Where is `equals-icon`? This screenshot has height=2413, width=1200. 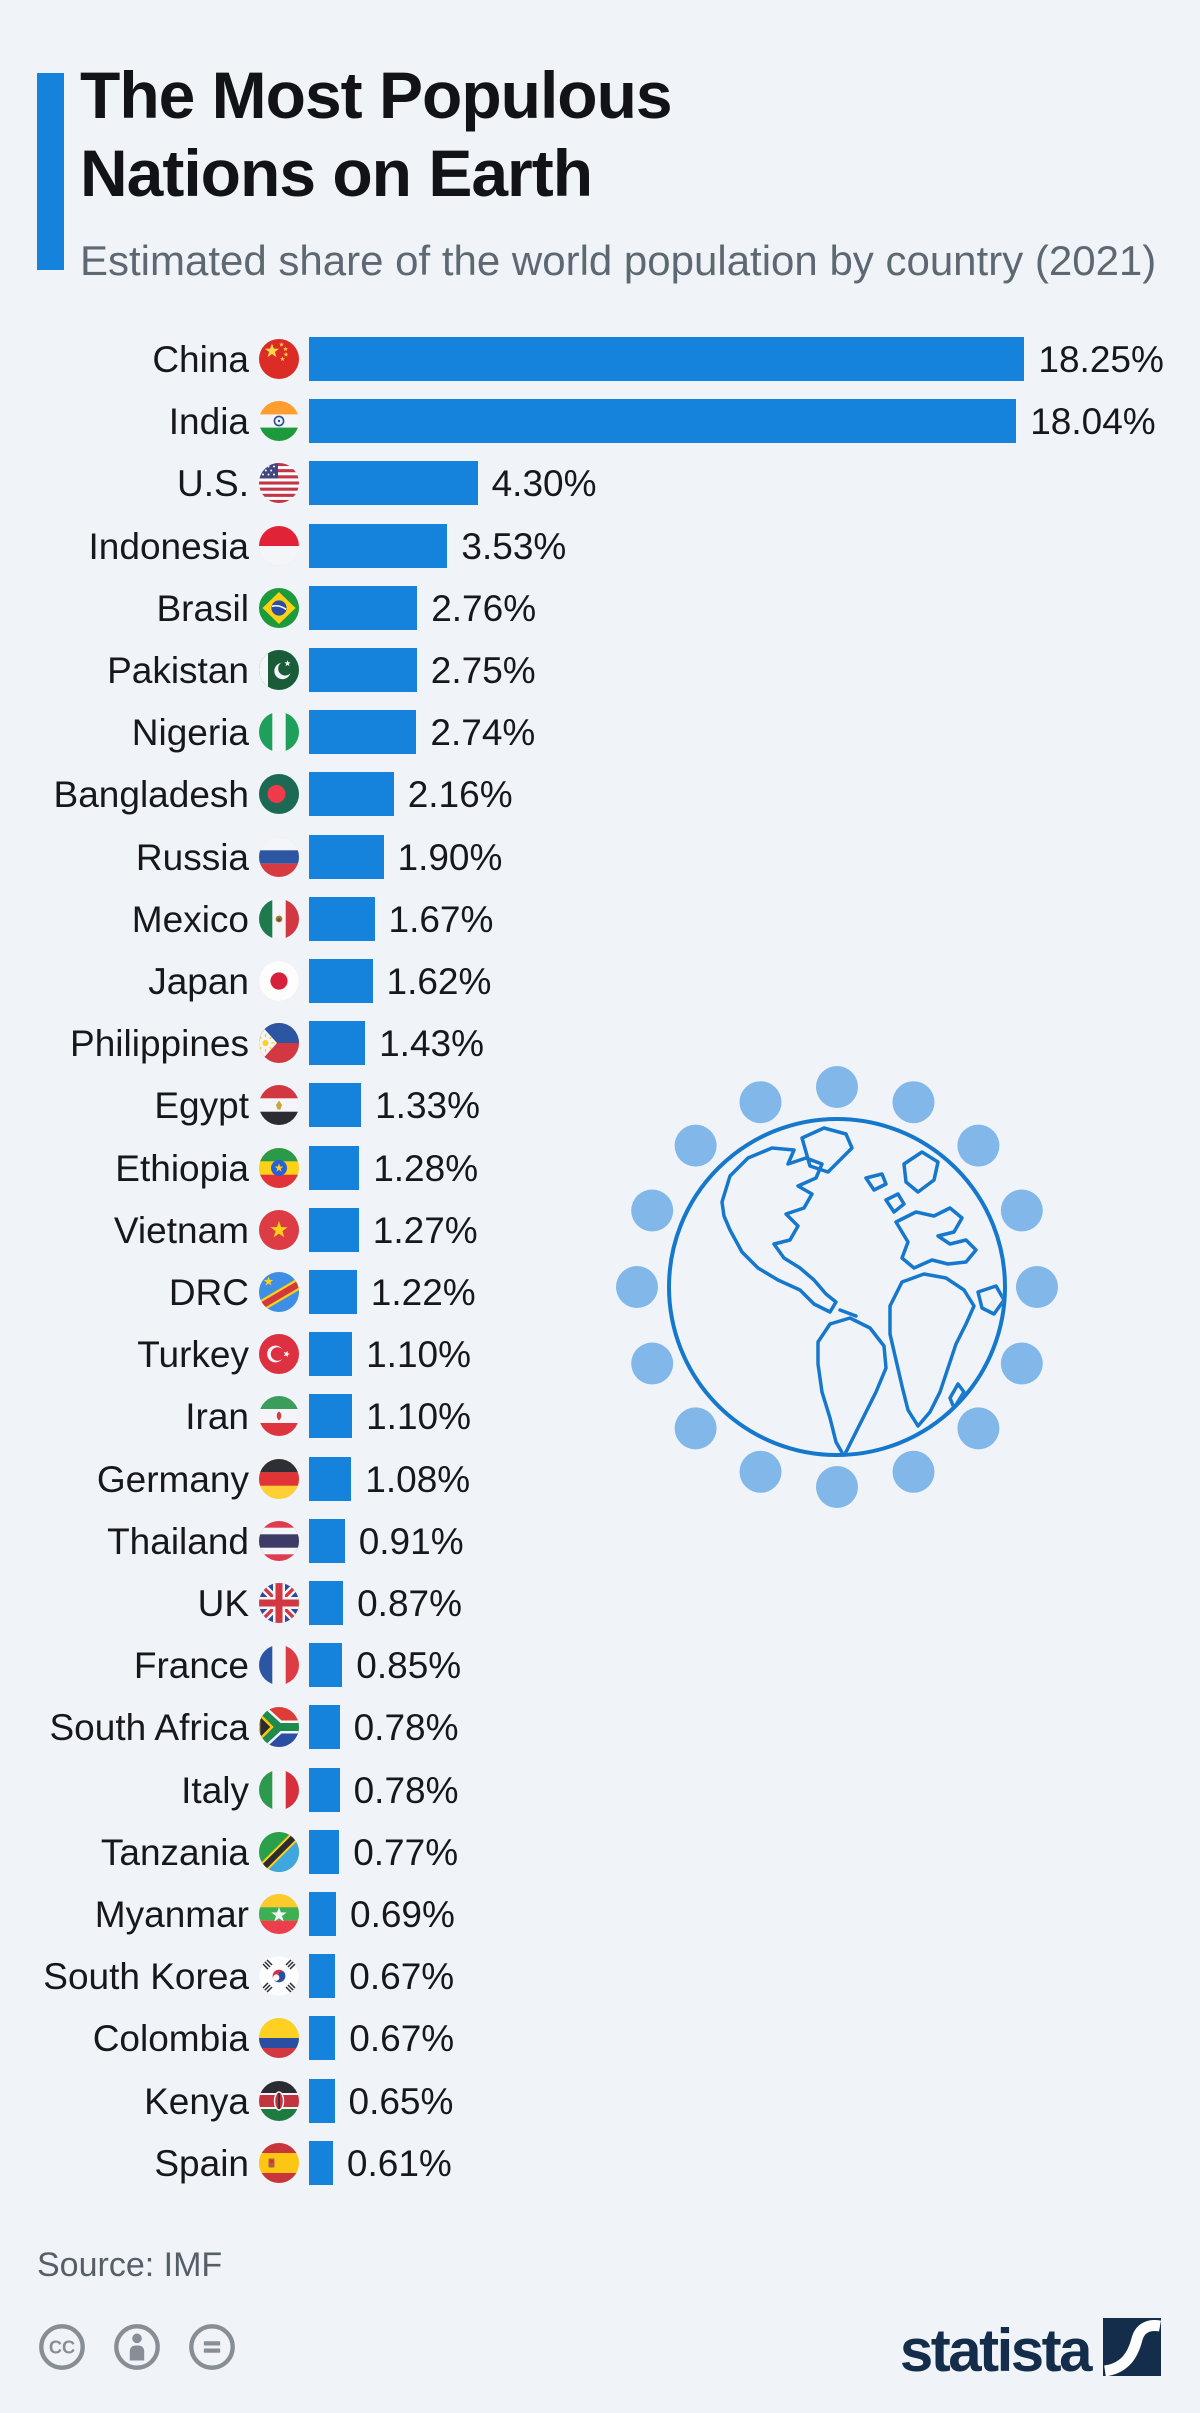
equals-icon is located at coordinates (212, 2347).